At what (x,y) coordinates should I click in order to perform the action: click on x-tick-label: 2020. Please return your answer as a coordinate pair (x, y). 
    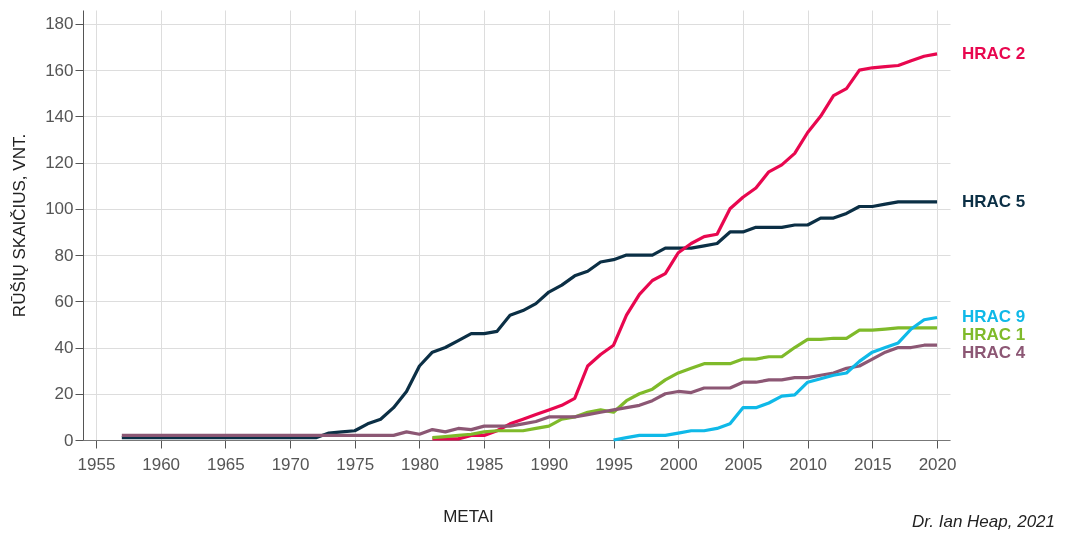
    Looking at the image, I should click on (937, 464).